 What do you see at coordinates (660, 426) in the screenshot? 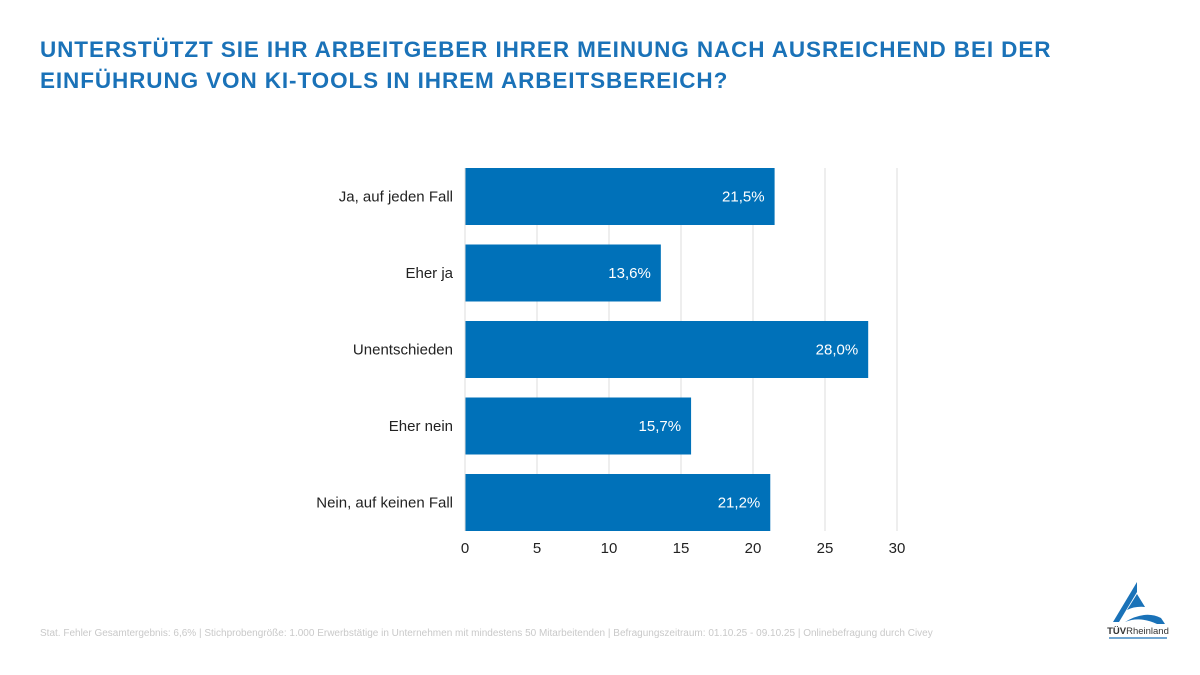
I see `data-label: 15,7%` at bounding box center [660, 426].